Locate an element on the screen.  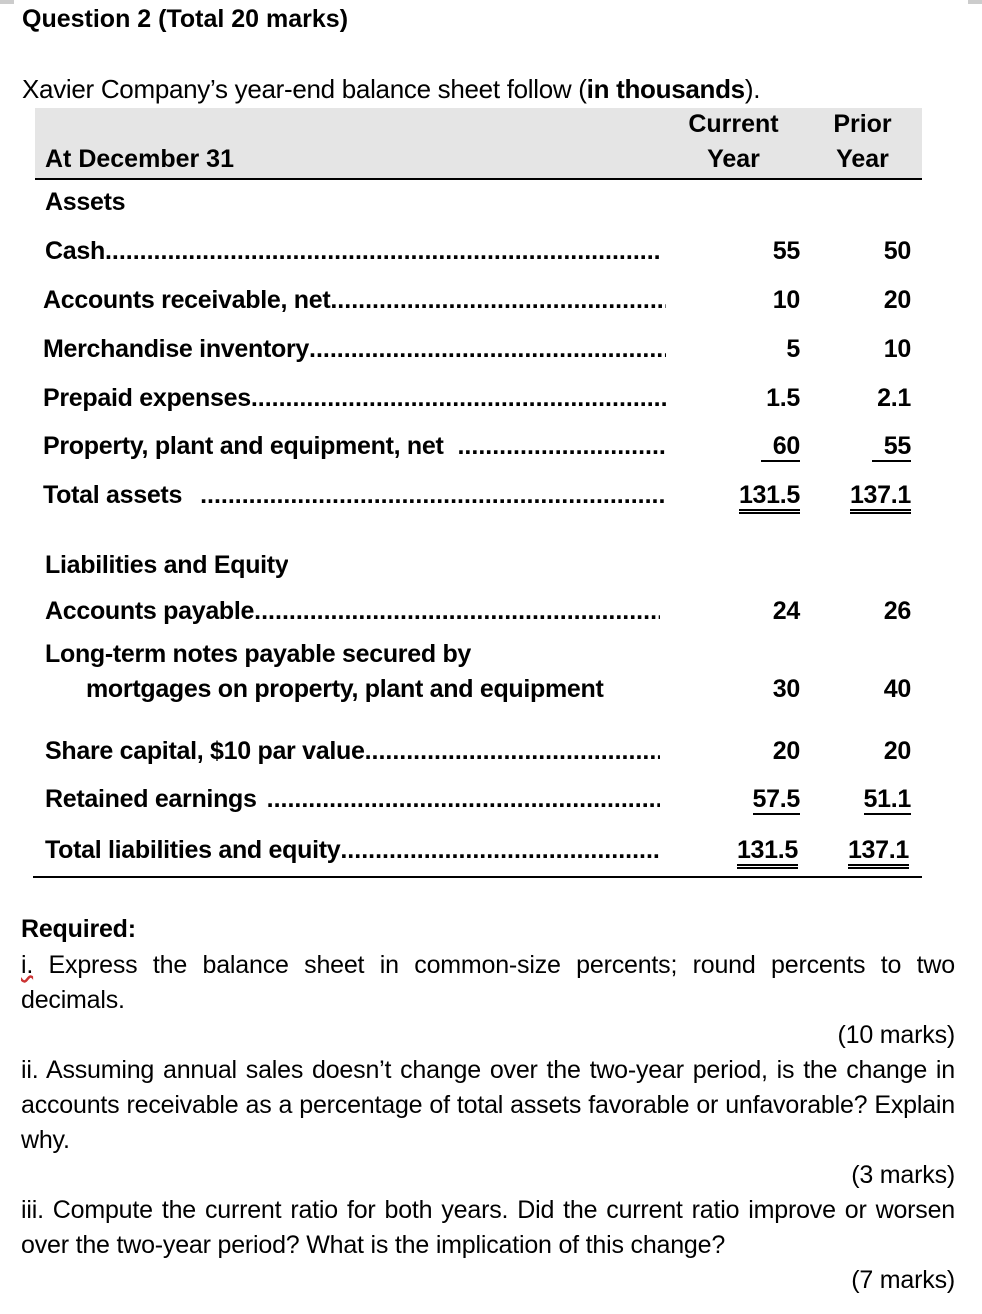
current-value-wrap: 60 is located at coordinates (780, 447).